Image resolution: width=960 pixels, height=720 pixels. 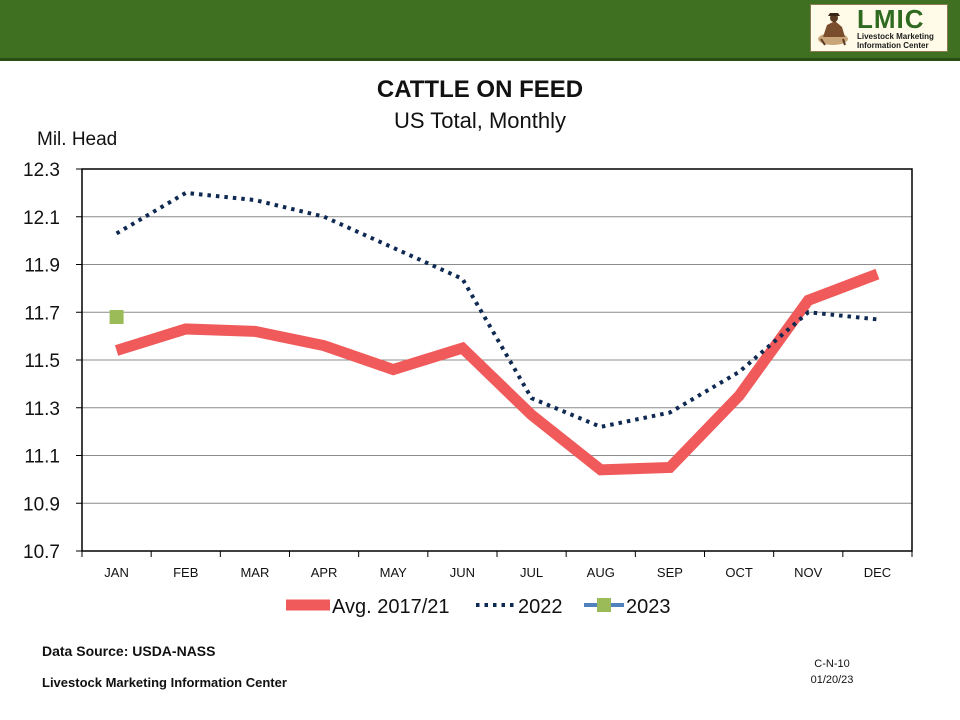 I want to click on logo-subtitle: Livestock Marketing Information Center, so click(x=895, y=41).